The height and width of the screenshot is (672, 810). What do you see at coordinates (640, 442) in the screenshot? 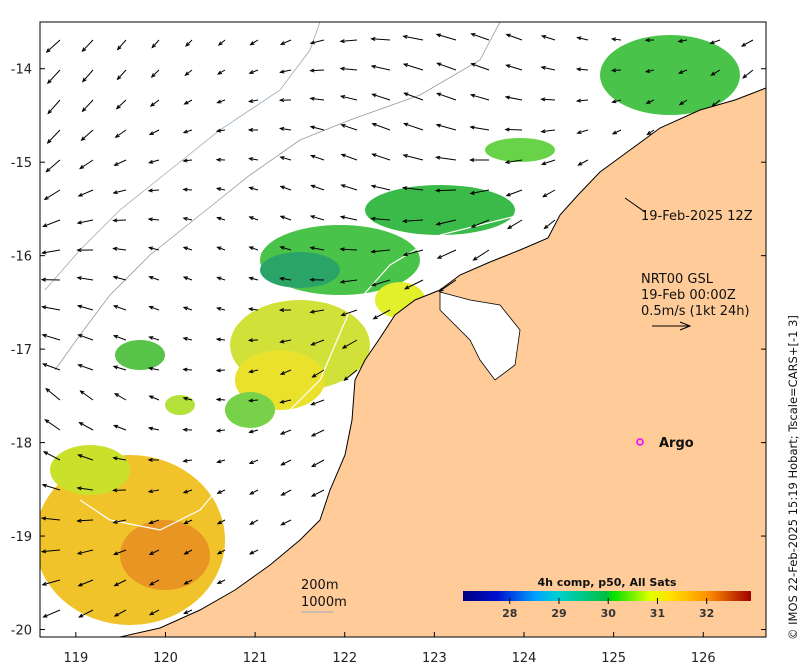
I see `argo-float-marker` at bounding box center [640, 442].